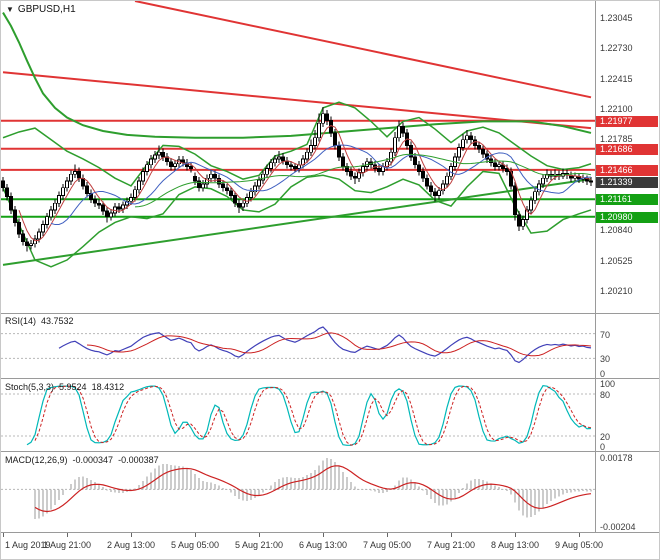  Describe the element at coordinates (108, 387) in the screenshot. I see `stoch-d-value: 18.4312` at that location.